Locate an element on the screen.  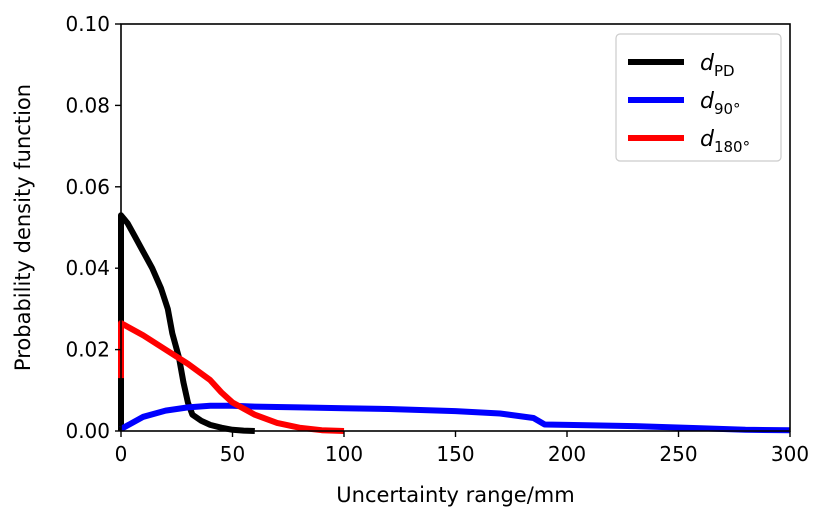
x-tick-label: 0 is located at coordinates (121, 454).